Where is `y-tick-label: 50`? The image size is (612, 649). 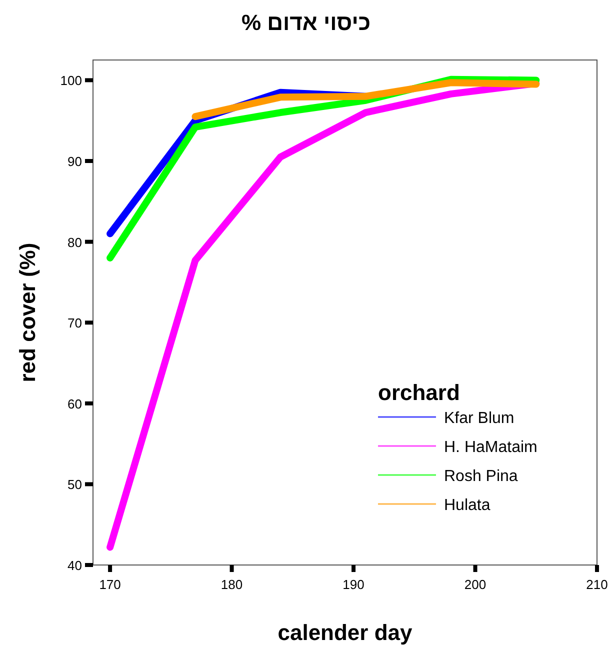 y-tick-label: 50 is located at coordinates (75, 484).